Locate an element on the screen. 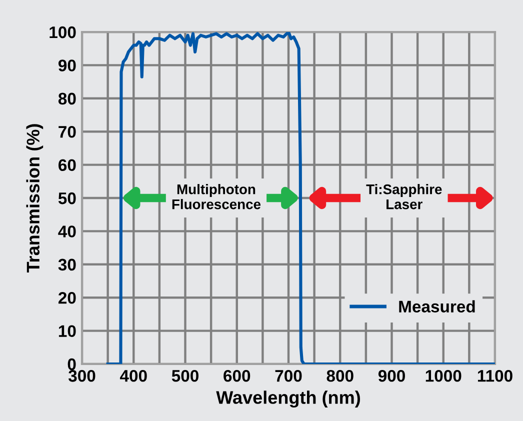 The width and height of the screenshot is (523, 421). y-tick-label: 0 is located at coordinates (72, 364).